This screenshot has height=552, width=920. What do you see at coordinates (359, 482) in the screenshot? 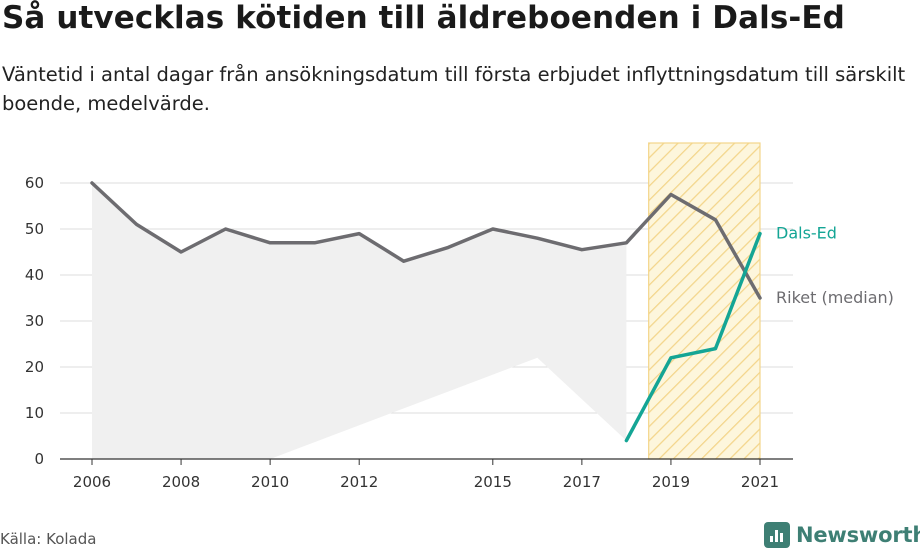
I see `x-tick-label: 2012` at bounding box center [359, 482].